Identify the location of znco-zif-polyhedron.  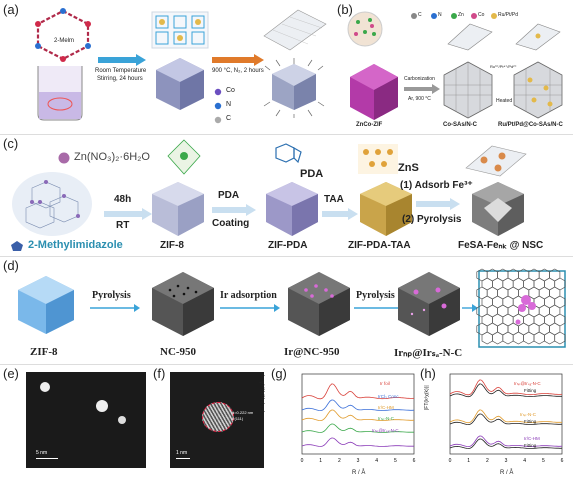
(374, 92).